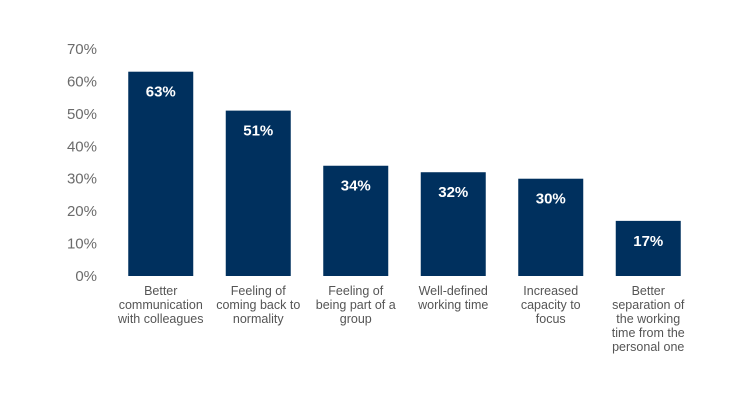 This screenshot has width=749, height=400. What do you see at coordinates (160, 319) in the screenshot?
I see `category-label: with colleagues` at bounding box center [160, 319].